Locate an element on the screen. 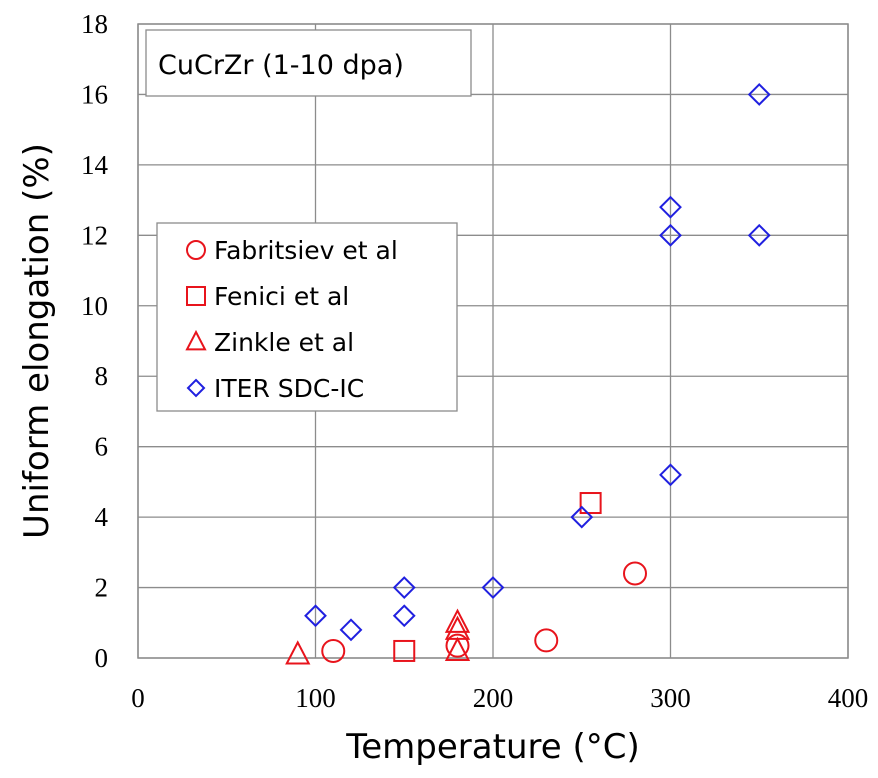  x-axis-ticks: 0 100 200 300 400 is located at coordinates (499, 698).